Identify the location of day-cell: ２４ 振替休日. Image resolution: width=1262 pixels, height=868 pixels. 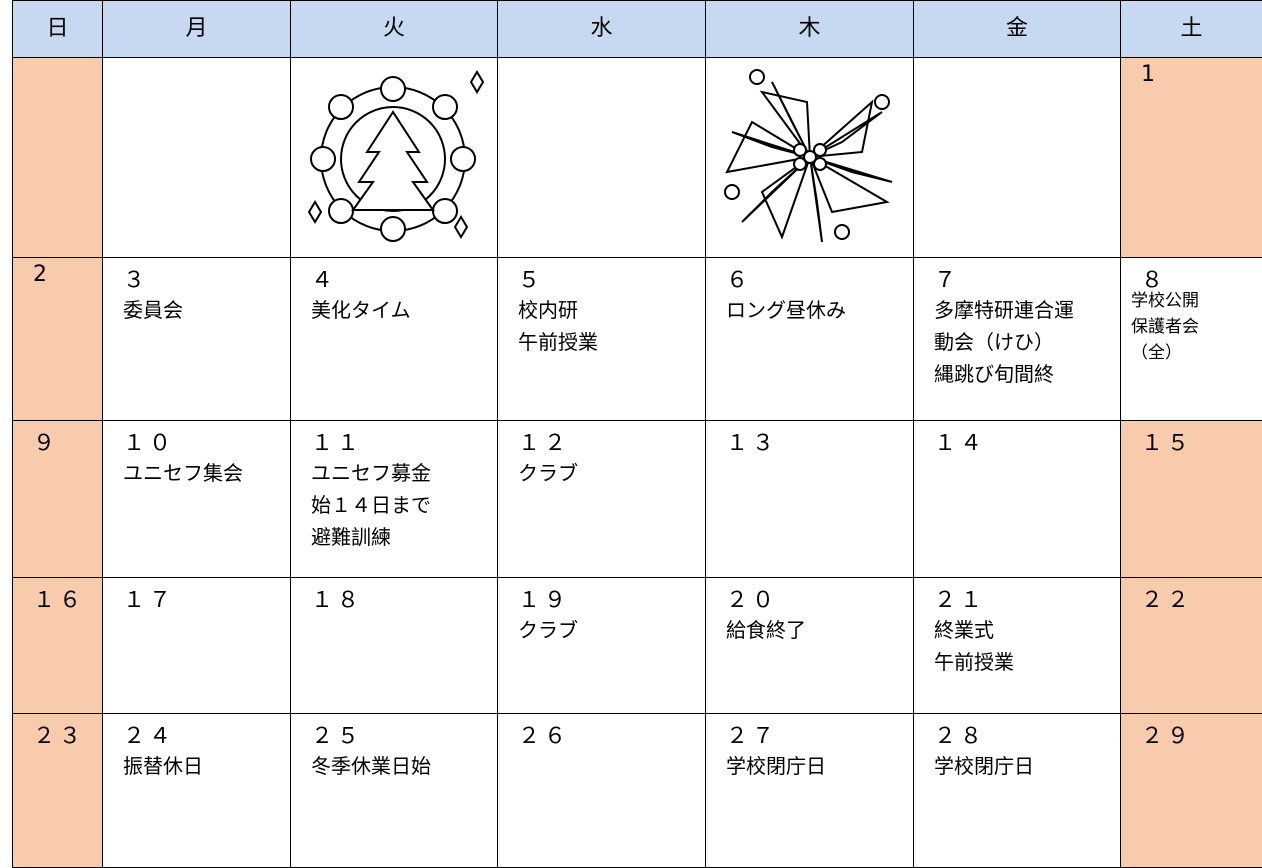
(196, 790).